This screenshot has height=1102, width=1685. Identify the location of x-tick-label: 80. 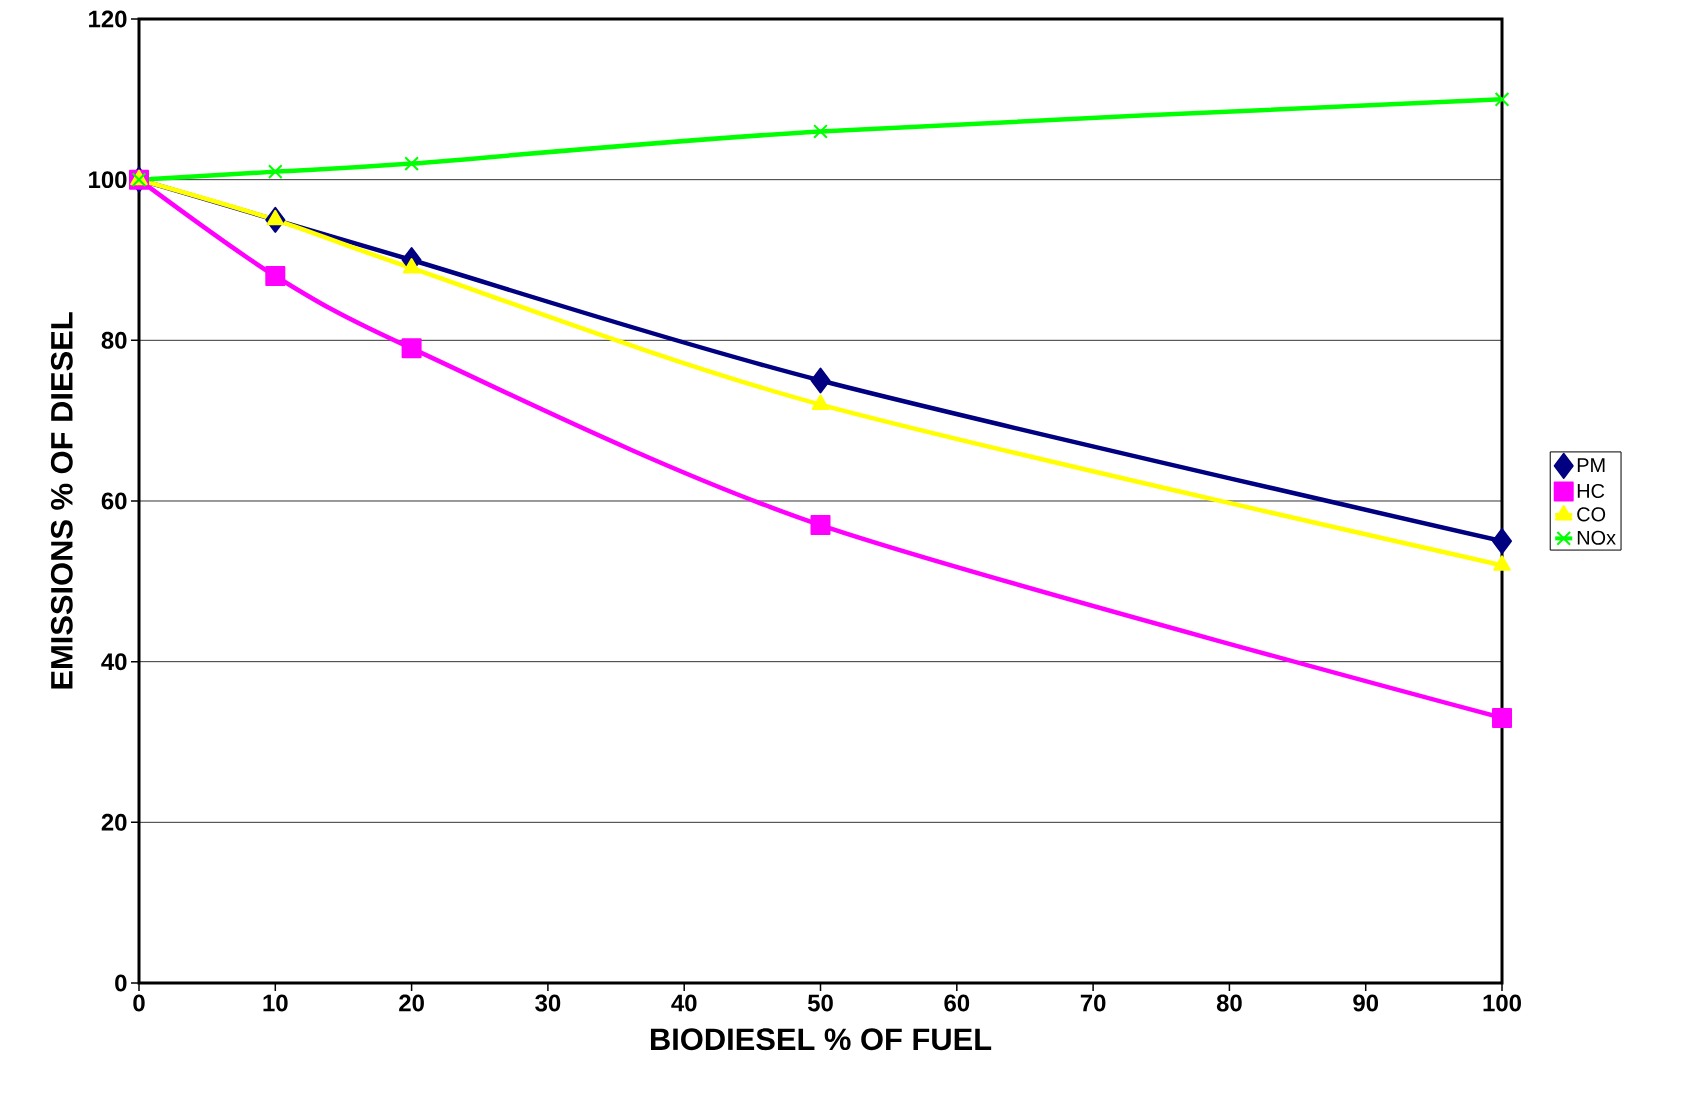
(1229, 1003).